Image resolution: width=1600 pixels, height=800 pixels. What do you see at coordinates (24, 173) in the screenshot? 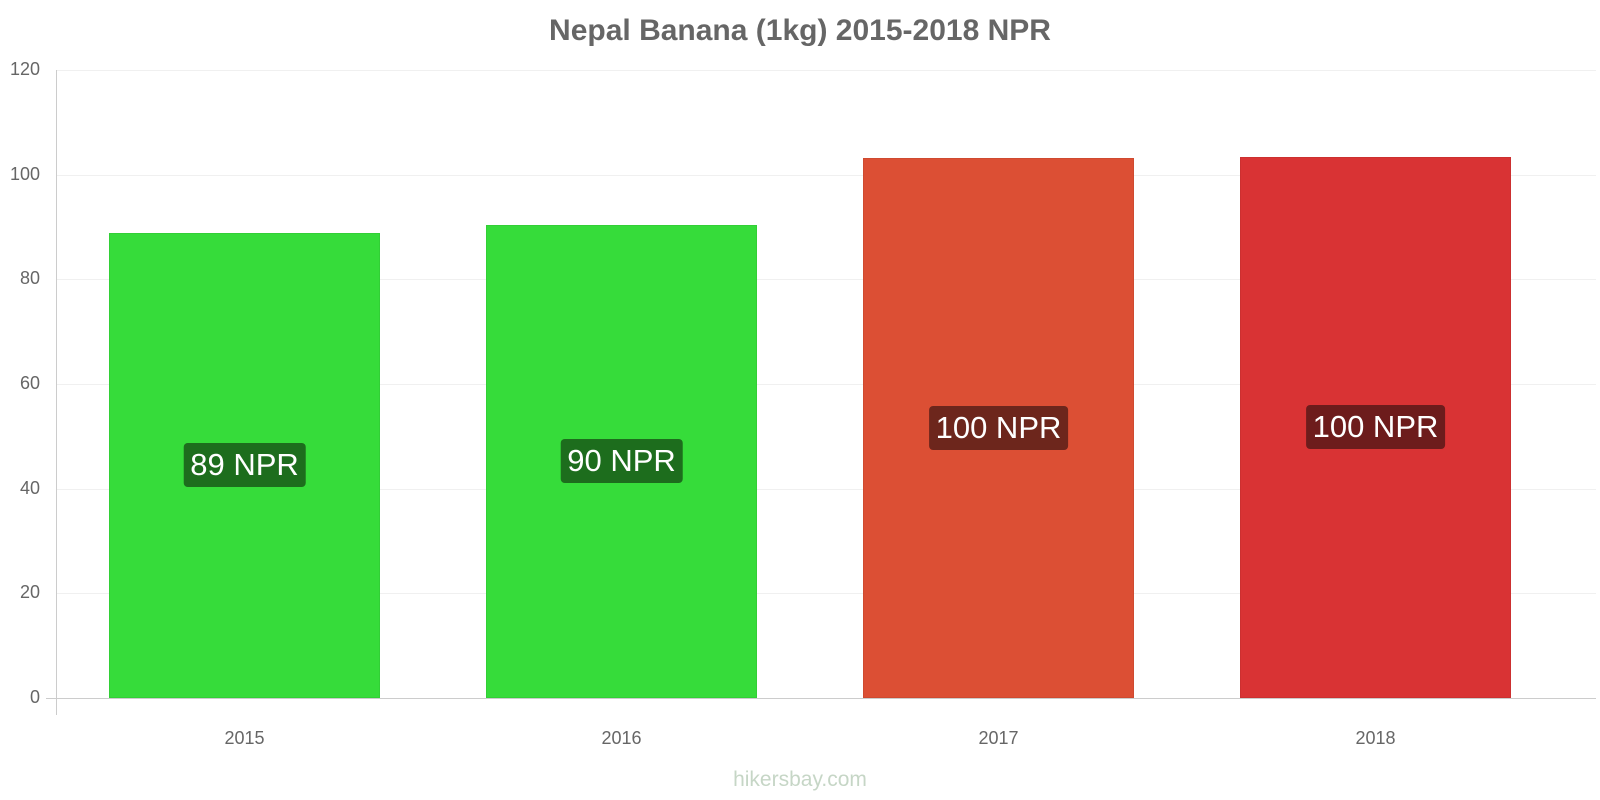
I see `y-tick-label: 100` at bounding box center [24, 173].